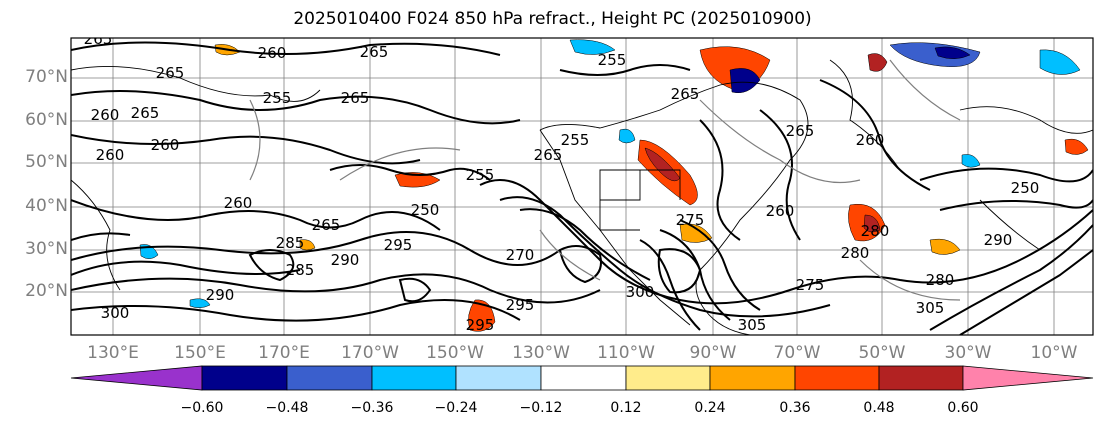 The image size is (1105, 429). What do you see at coordinates (1054, 353) in the screenshot?
I see `lon-label: 10°W` at bounding box center [1054, 353].